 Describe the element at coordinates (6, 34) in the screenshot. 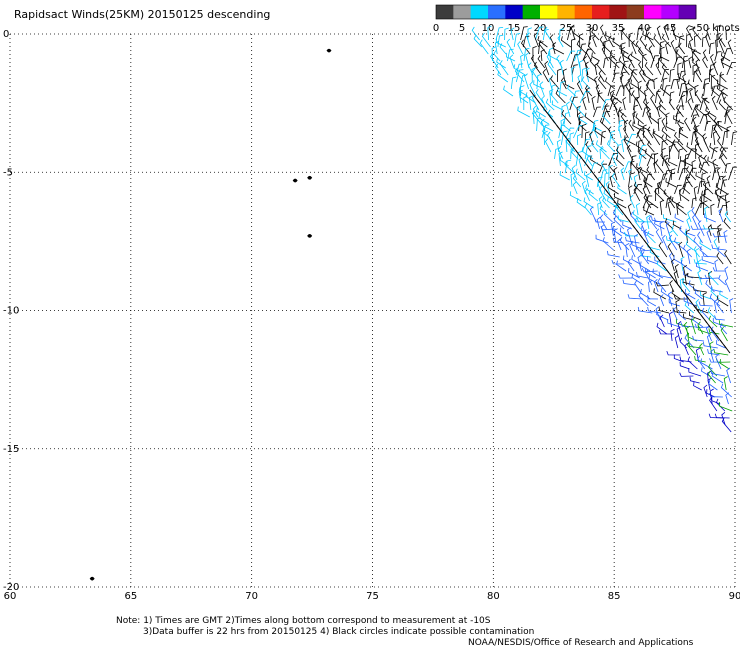

I see `lat-tick-label: 0` at that location.